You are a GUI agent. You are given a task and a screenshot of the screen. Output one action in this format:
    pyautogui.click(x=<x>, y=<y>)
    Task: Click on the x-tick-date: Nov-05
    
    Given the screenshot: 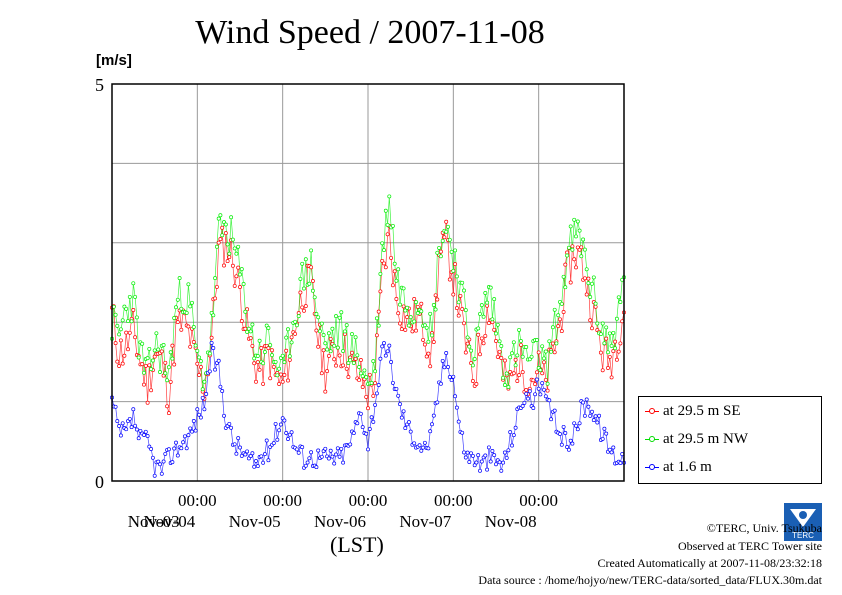 What is the action you would take?
    pyautogui.click(x=255, y=521)
    